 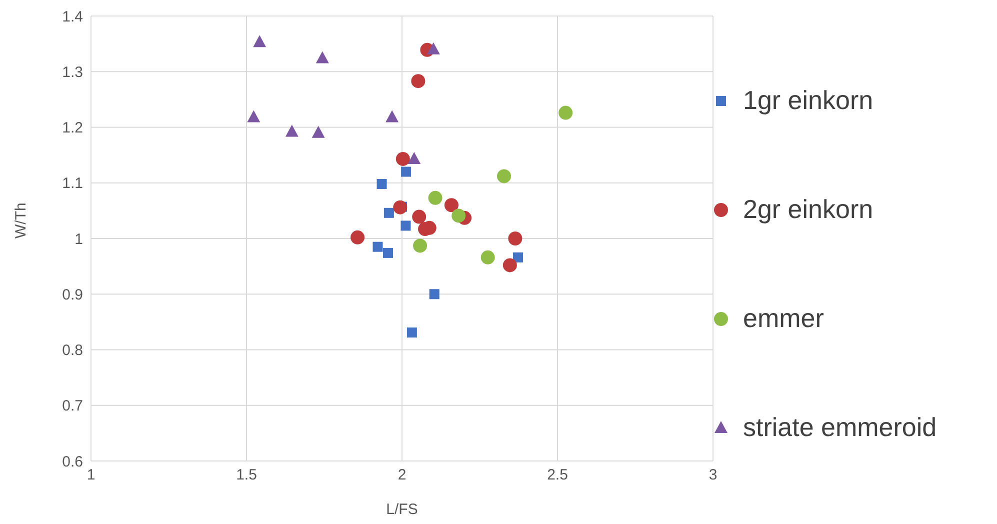 I want to click on y-axis-title: W/Th, so click(x=21, y=220).